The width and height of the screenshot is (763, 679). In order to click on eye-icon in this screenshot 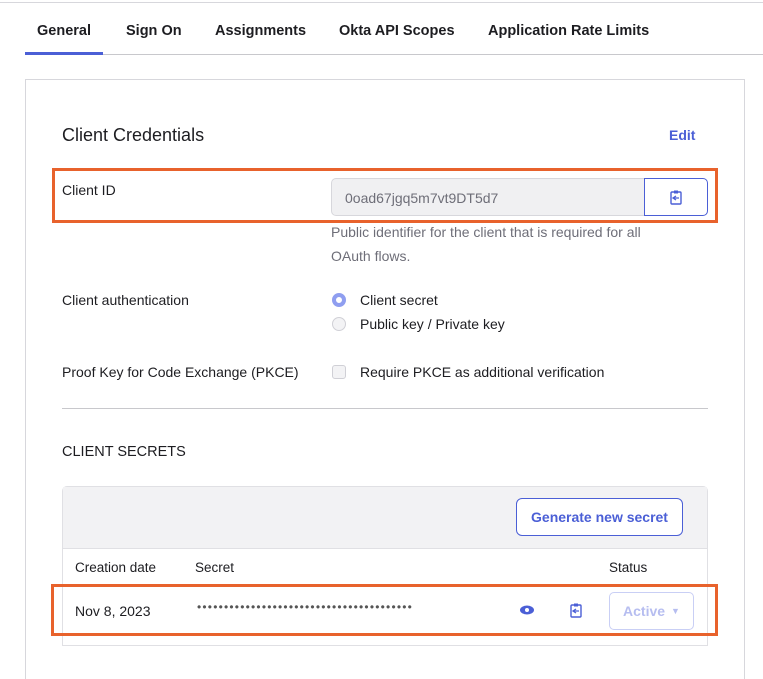, I will do `click(527, 610)`.